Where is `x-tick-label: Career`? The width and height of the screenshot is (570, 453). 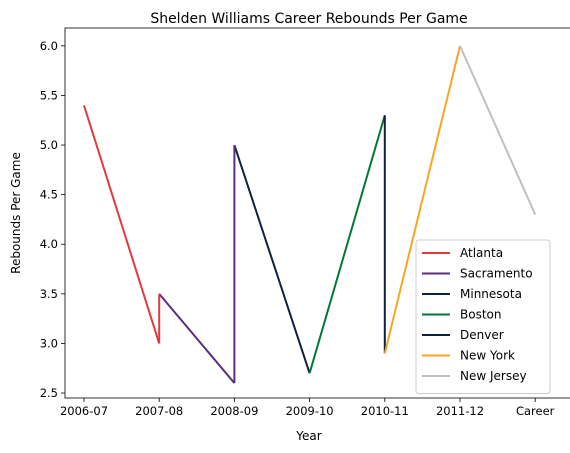
x-tick-label: Career is located at coordinates (535, 411).